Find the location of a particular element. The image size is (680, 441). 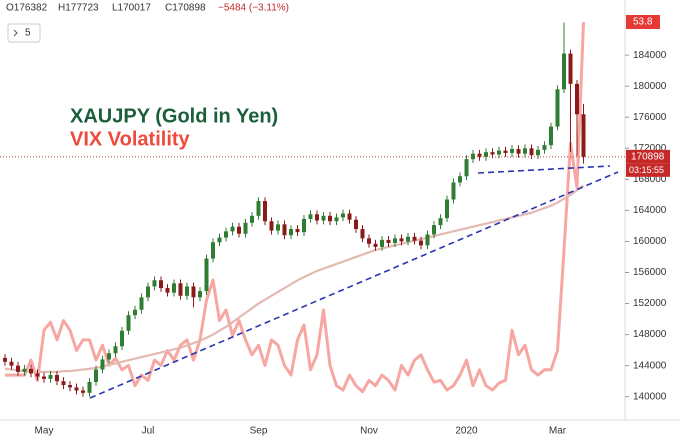

x-tick-label: Sep is located at coordinates (259, 431).